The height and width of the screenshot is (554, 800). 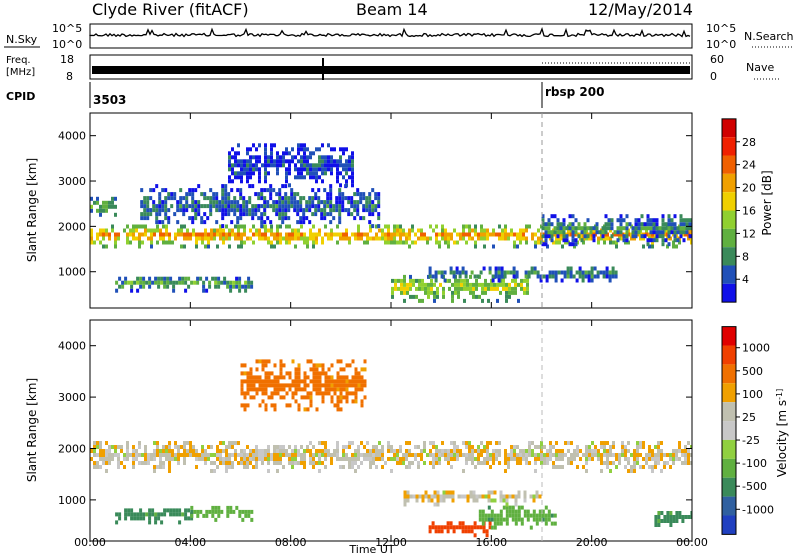 I want to click on velocity-xlabel: Time UT, so click(x=371, y=548).